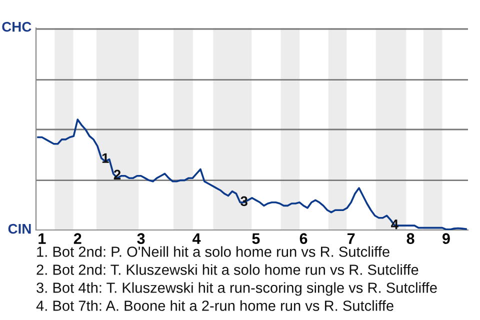 This screenshot has height=320, width=480. What do you see at coordinates (227, 269) in the screenshot?
I see `text: 2. Bot 2nd: T. Kluszewski hit a solo home run vs R. Sutcliffe` at bounding box center [227, 269].